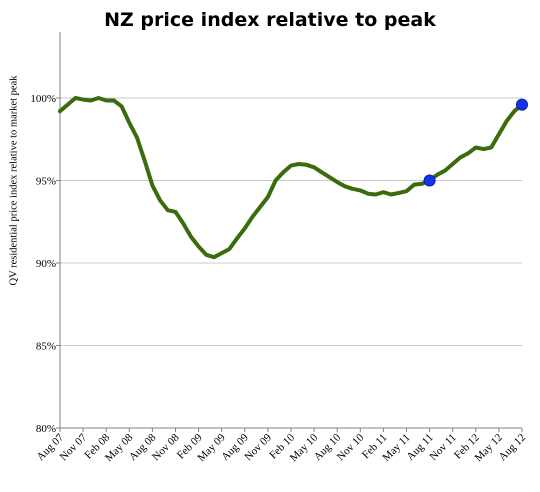  Describe the element at coordinates (43, 99) in the screenshot. I see `y-tick-label: 100%` at that location.